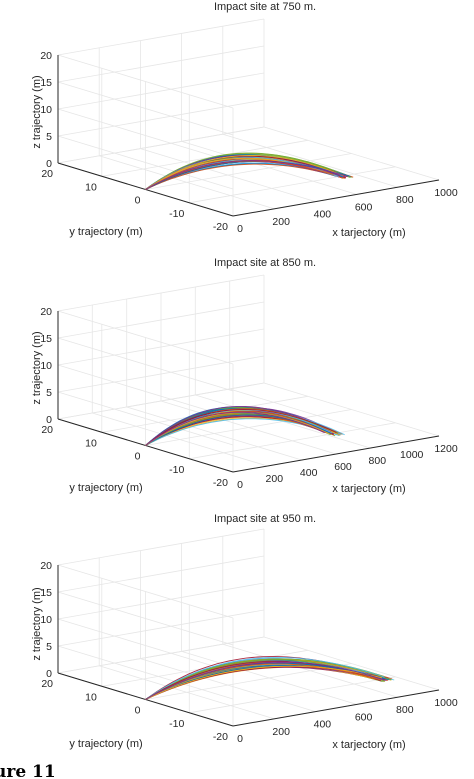  What do you see at coordinates (446, 449) in the screenshot?
I see `x-tick-label: 1200` at bounding box center [446, 449].